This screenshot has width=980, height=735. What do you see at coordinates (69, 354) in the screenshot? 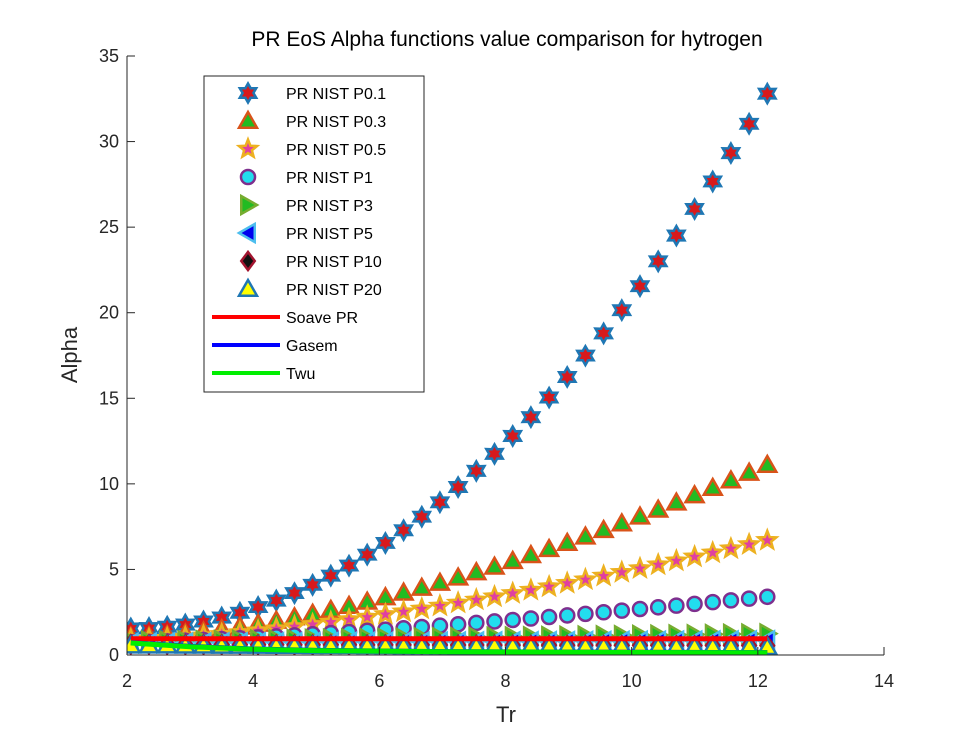
I see `y-axis-label: Alpha` at bounding box center [69, 354].